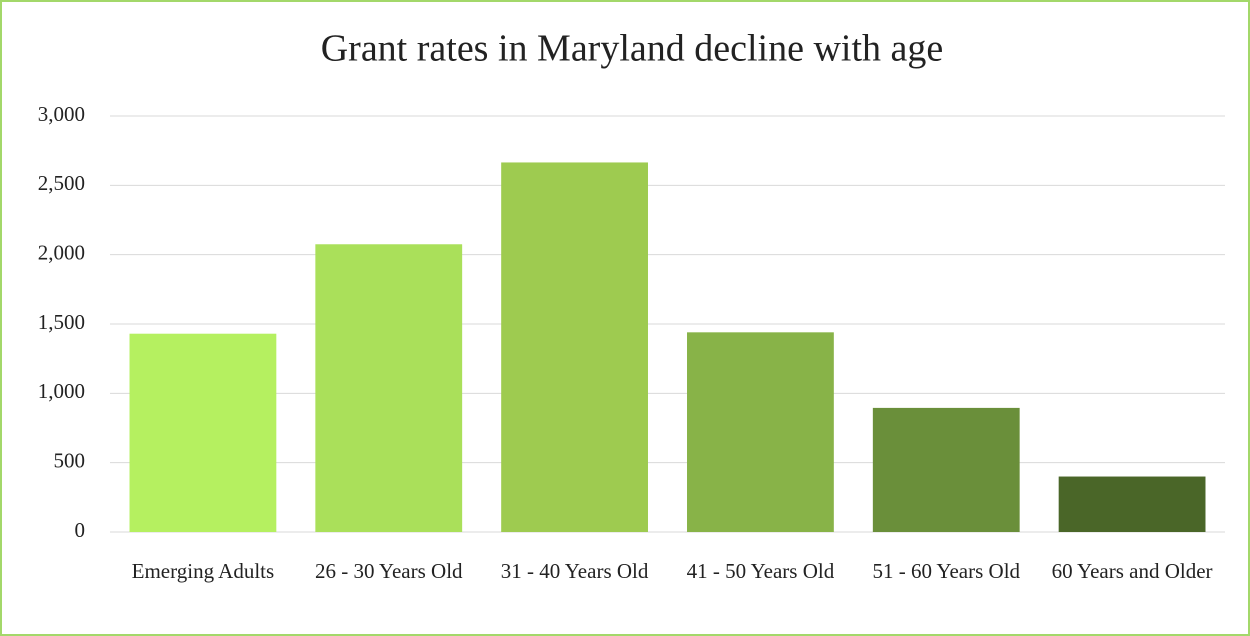 The image size is (1250, 636). I want to click on y-tick-label: 2,500, so click(61, 183).